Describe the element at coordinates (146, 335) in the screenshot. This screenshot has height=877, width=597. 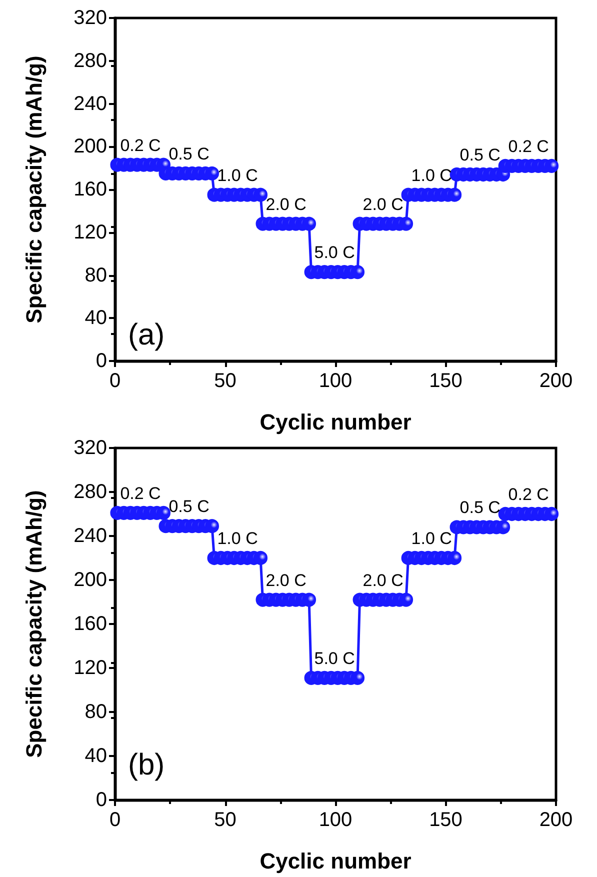
I see `annotation: (a)` at that location.